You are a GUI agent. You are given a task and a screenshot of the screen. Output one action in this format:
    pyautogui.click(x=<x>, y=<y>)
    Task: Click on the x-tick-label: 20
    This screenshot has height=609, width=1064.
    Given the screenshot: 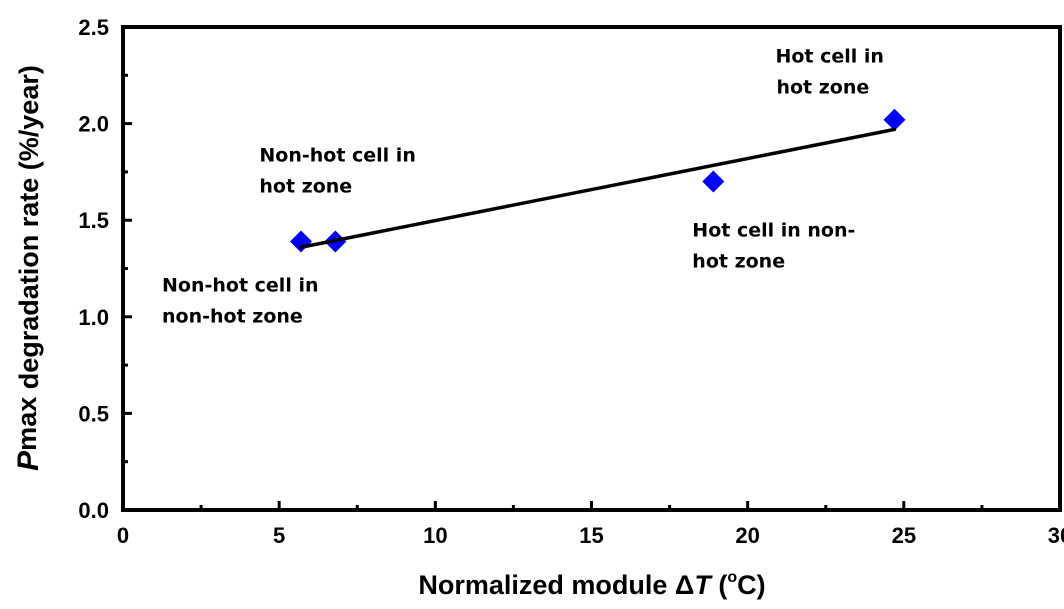 What is the action you would take?
    pyautogui.click(x=747, y=535)
    